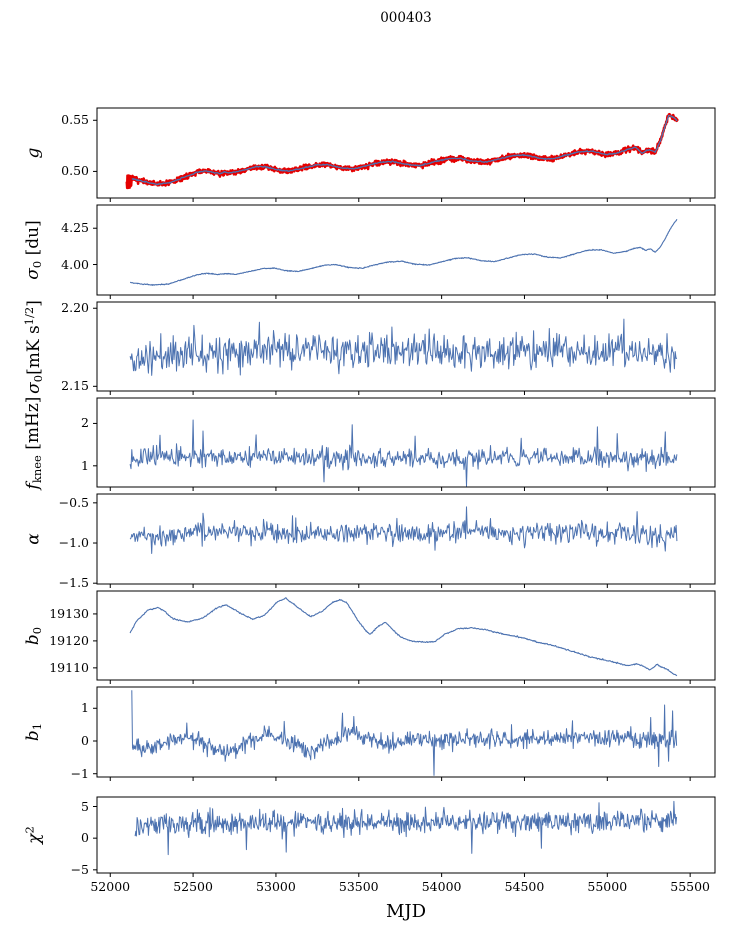  What do you see at coordinates (524, 886) in the screenshot?
I see `x-tick-label: 54500` at bounding box center [524, 886].